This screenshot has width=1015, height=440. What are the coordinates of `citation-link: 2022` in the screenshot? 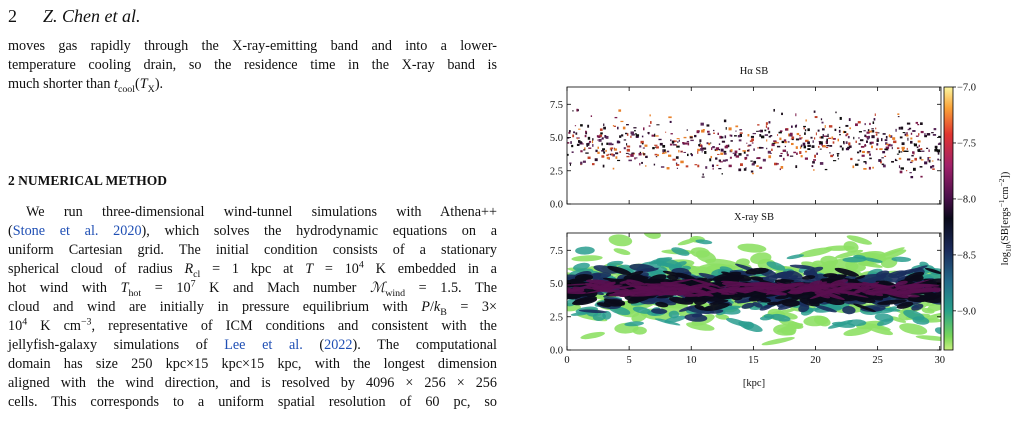 It's located at (338, 345).